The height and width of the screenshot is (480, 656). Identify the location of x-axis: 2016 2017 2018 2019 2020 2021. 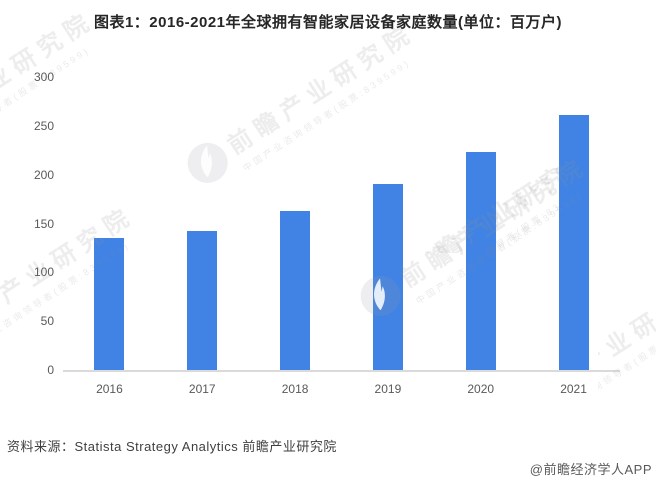
(341, 387).